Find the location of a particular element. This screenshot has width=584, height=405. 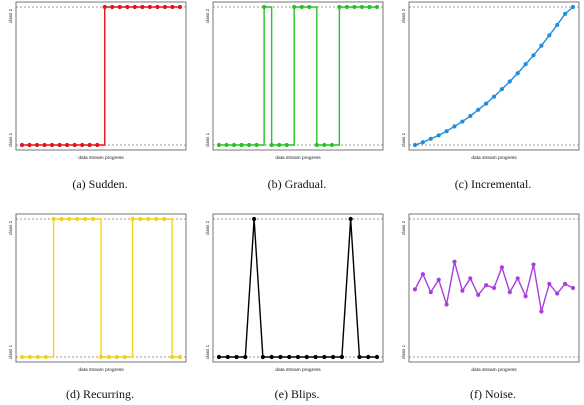

caption-incremental: (c) Incremental. is located at coordinates (493, 184).